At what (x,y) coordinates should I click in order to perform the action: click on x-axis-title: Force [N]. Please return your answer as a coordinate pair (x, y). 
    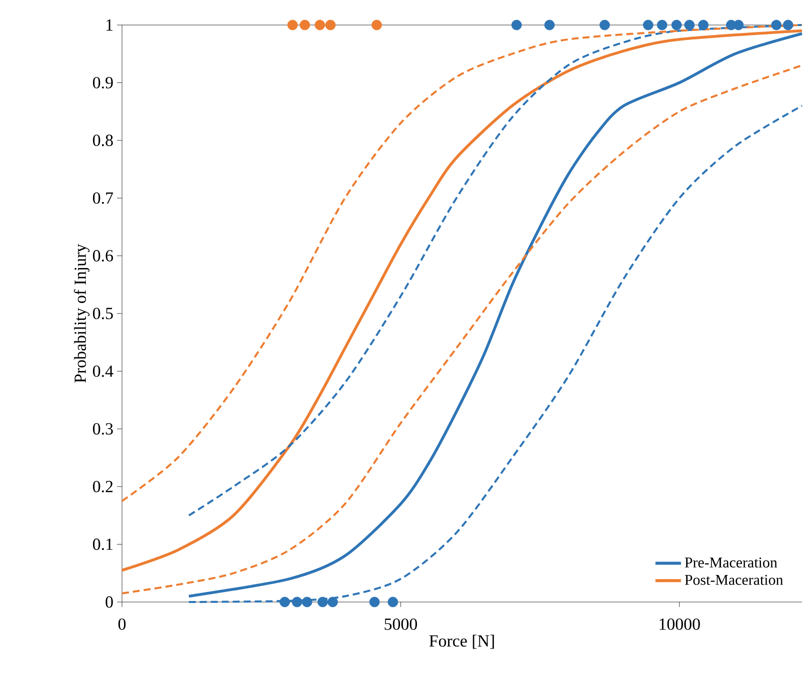
    Looking at the image, I should click on (461, 641).